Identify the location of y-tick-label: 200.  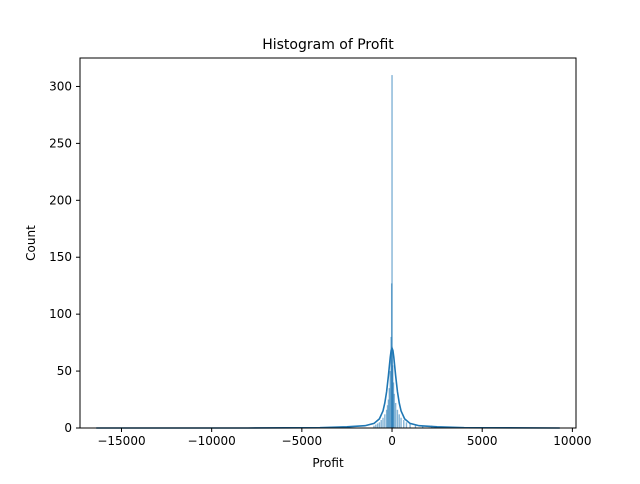
(60, 200).